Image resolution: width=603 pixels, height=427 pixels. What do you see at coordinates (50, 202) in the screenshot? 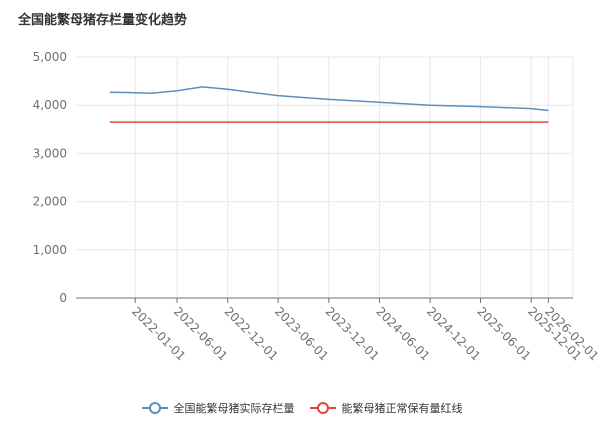
I see `y-tick-label: 2,000` at bounding box center [50, 202].